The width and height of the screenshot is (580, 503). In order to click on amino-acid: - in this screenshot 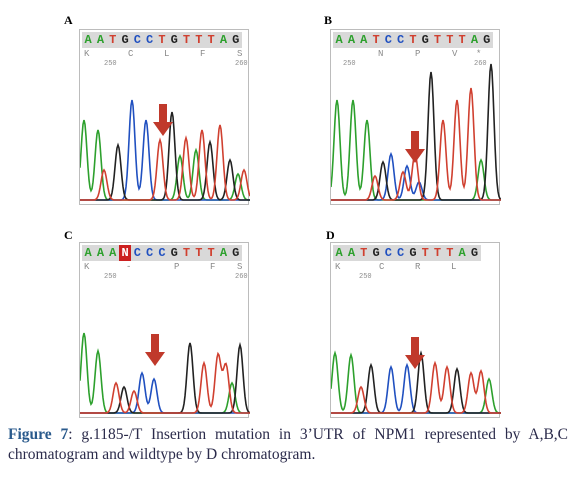, I will do `click(129, 267)`.